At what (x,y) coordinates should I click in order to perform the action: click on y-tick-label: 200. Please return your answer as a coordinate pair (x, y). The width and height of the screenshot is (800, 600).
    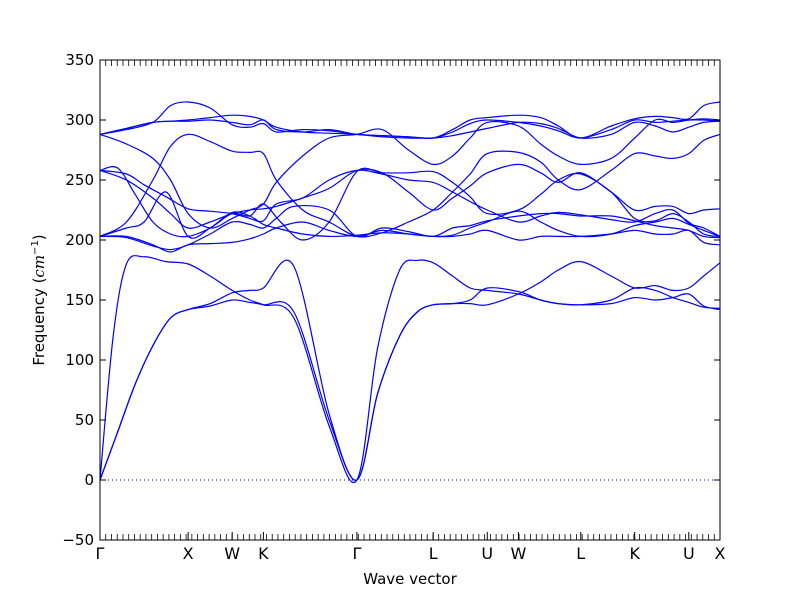
    Looking at the image, I should click on (79, 240).